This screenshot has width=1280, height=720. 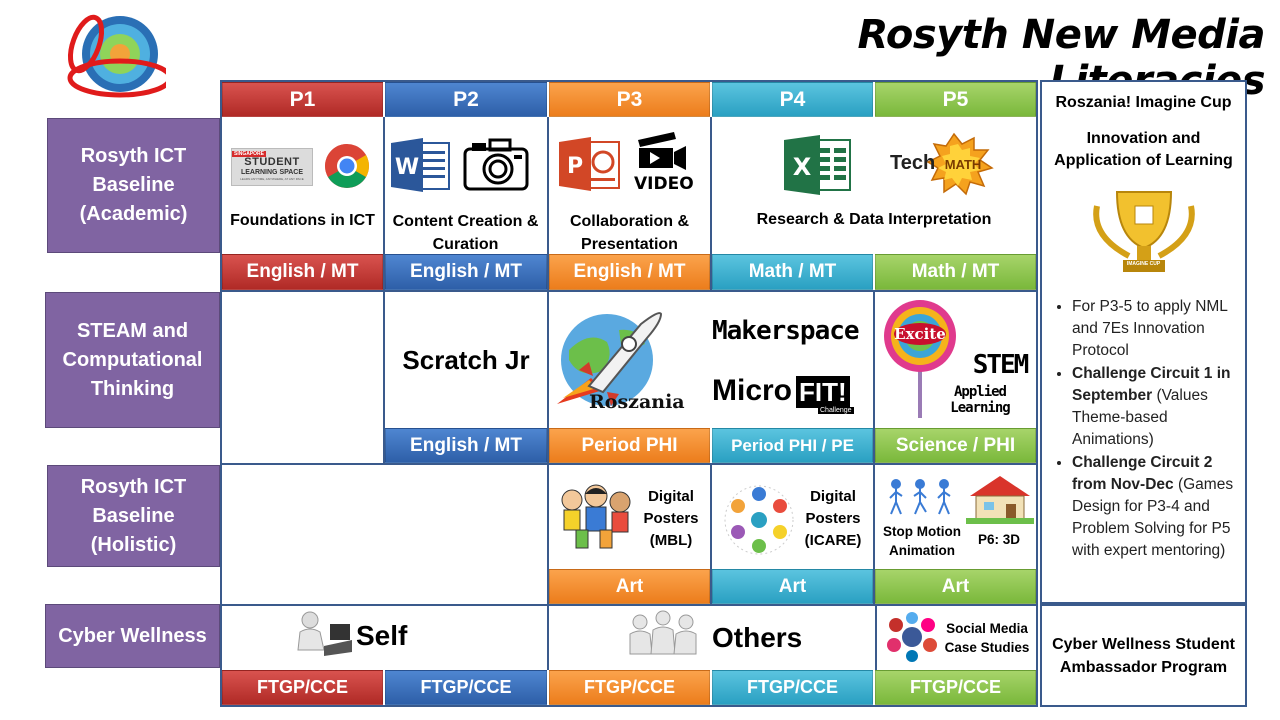 What do you see at coordinates (302, 272) in the screenshot?
I see `subject-p1-academic: English / MT` at bounding box center [302, 272].